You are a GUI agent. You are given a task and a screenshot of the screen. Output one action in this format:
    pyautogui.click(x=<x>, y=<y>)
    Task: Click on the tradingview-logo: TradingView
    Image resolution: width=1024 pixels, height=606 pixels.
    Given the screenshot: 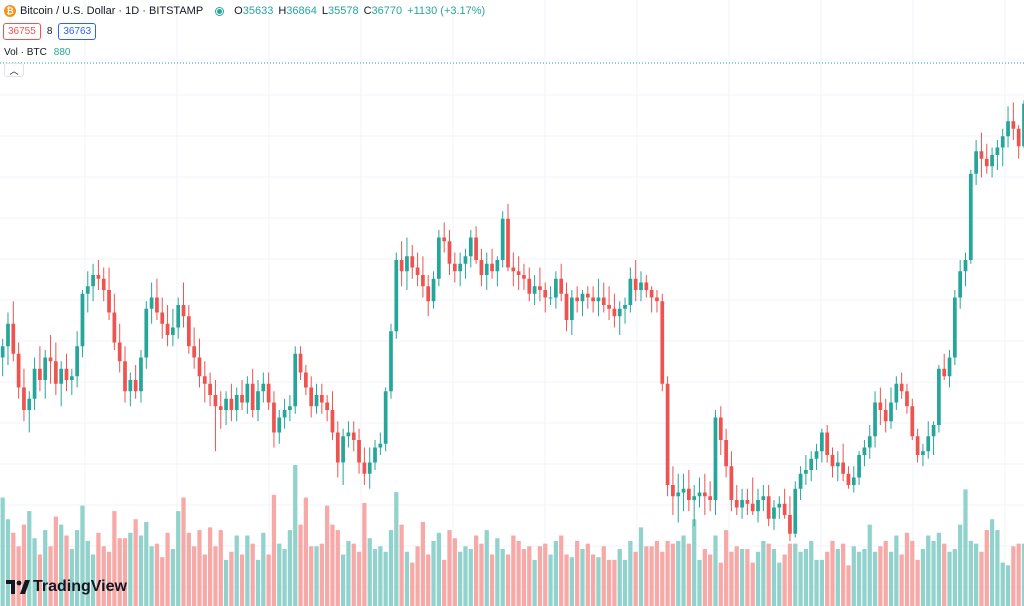 What is the action you would take?
    pyautogui.click(x=66, y=587)
    